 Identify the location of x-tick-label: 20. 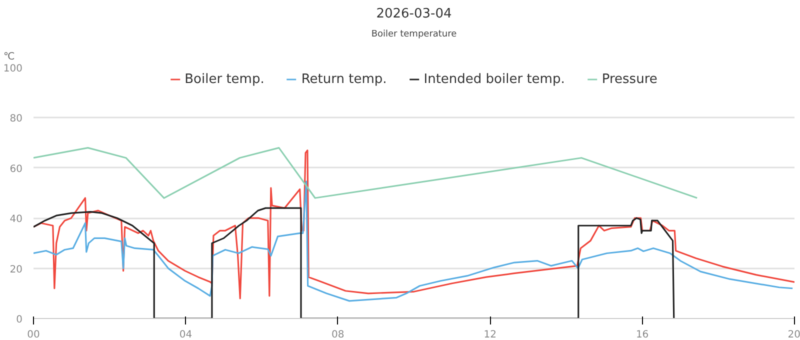
(794, 335).